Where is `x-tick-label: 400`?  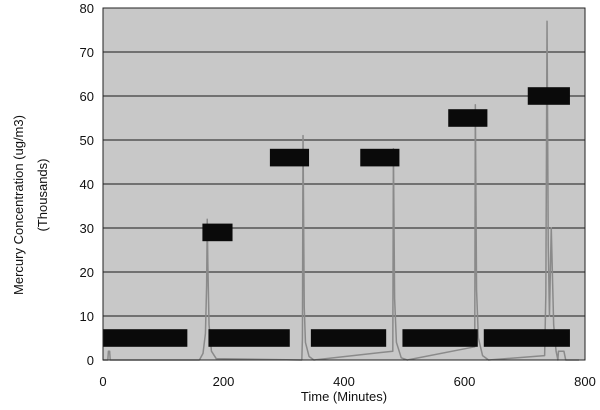
x-tick-label: 400 is located at coordinates (344, 381).